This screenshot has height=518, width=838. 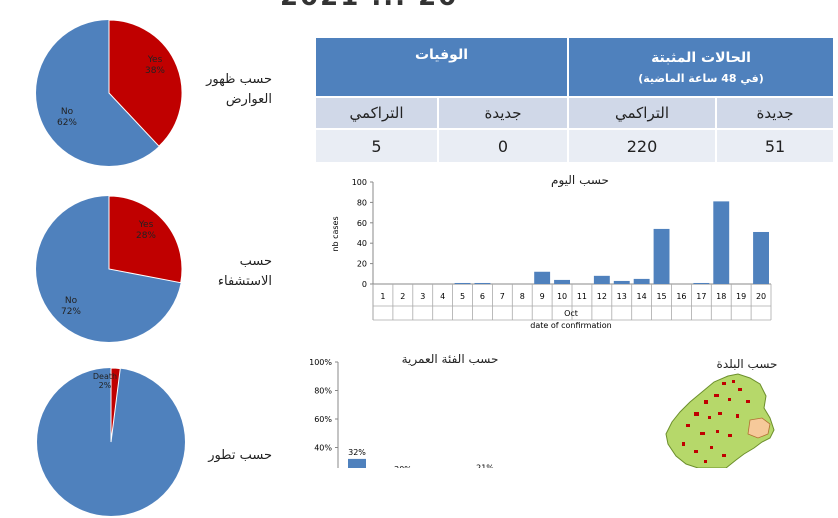 What do you see at coordinates (759, 428) in the screenshot?
I see `map-region-highlight` at bounding box center [759, 428].